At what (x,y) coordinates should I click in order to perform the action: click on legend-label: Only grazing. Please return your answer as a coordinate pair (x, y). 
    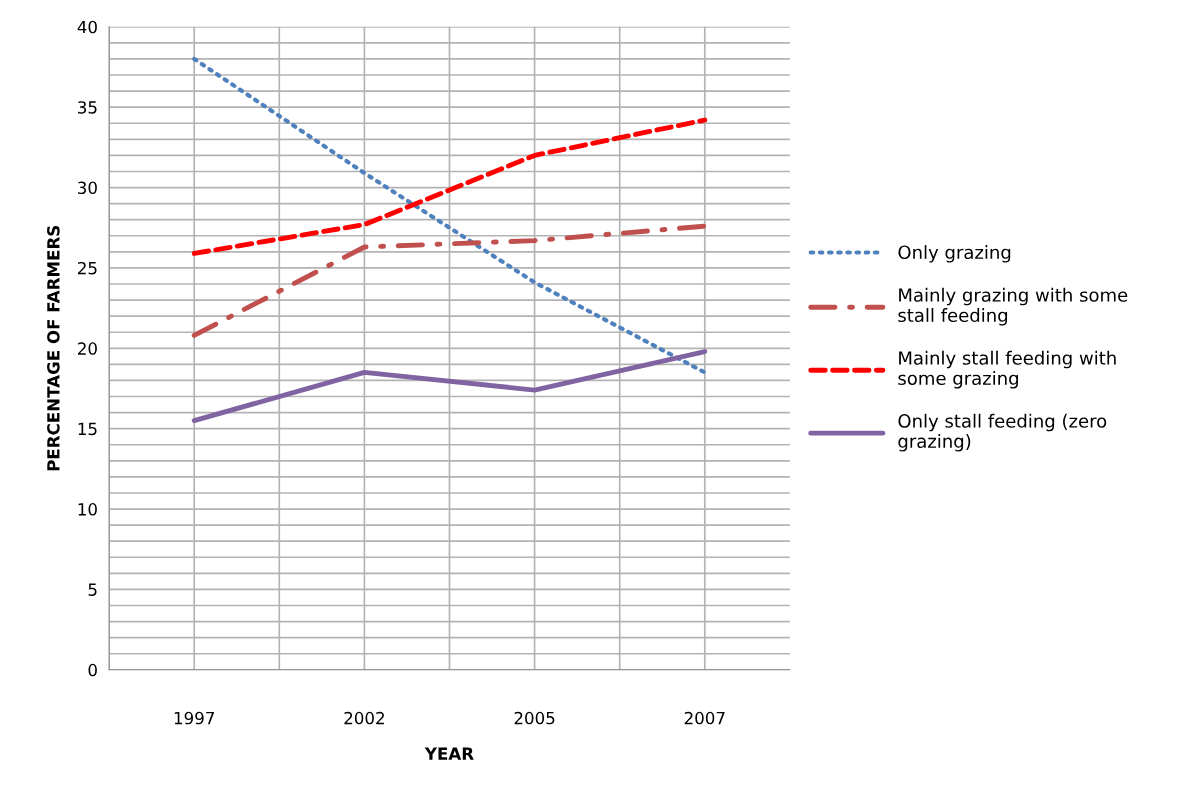
    Looking at the image, I should click on (954, 254).